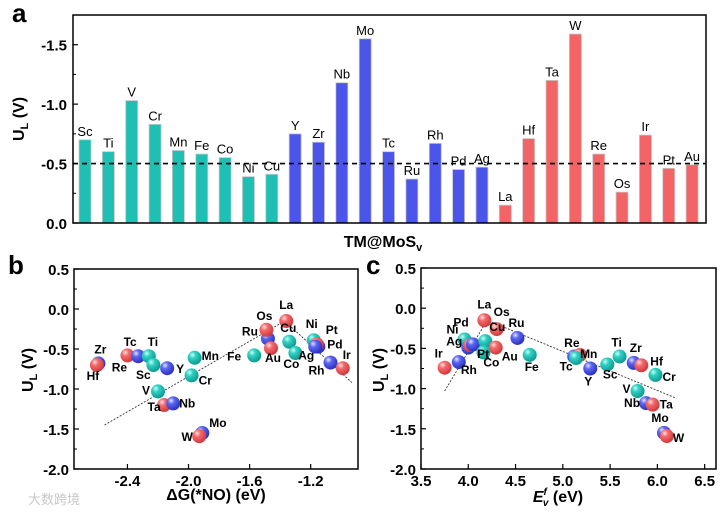  Describe the element at coordinates (21, 119) in the screenshot. I see `y-axis-label: UL (V)` at that location.